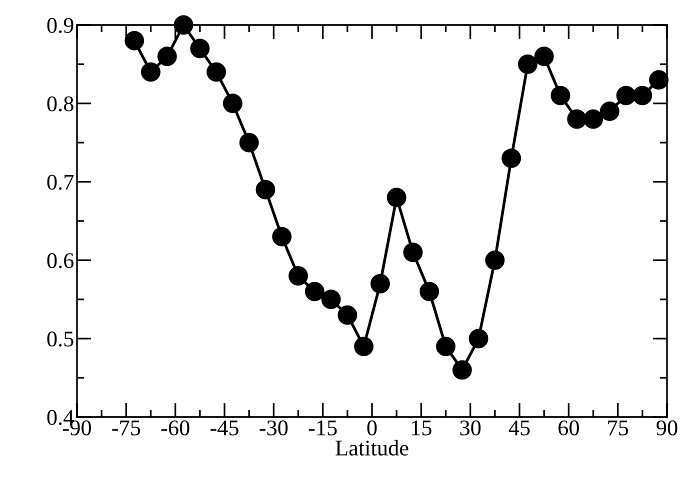 The width and height of the screenshot is (690, 501). Describe the element at coordinates (618, 428) in the screenshot. I see `x-tick-label: 75` at that location.